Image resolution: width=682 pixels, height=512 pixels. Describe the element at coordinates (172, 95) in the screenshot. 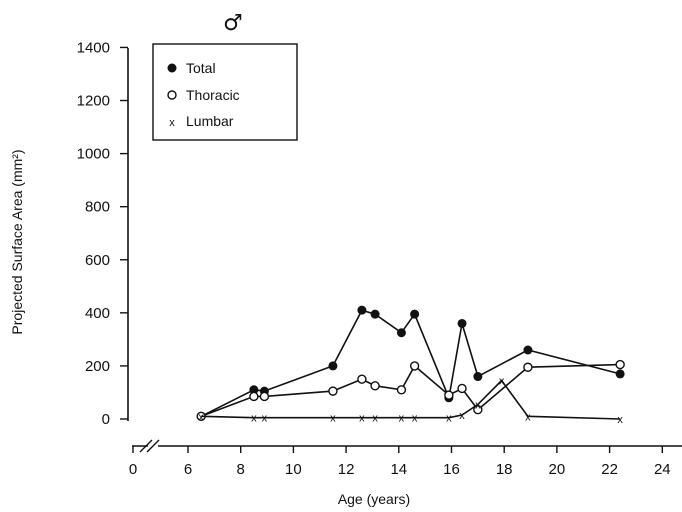

I see `legend-marker-thoracic` at that location.